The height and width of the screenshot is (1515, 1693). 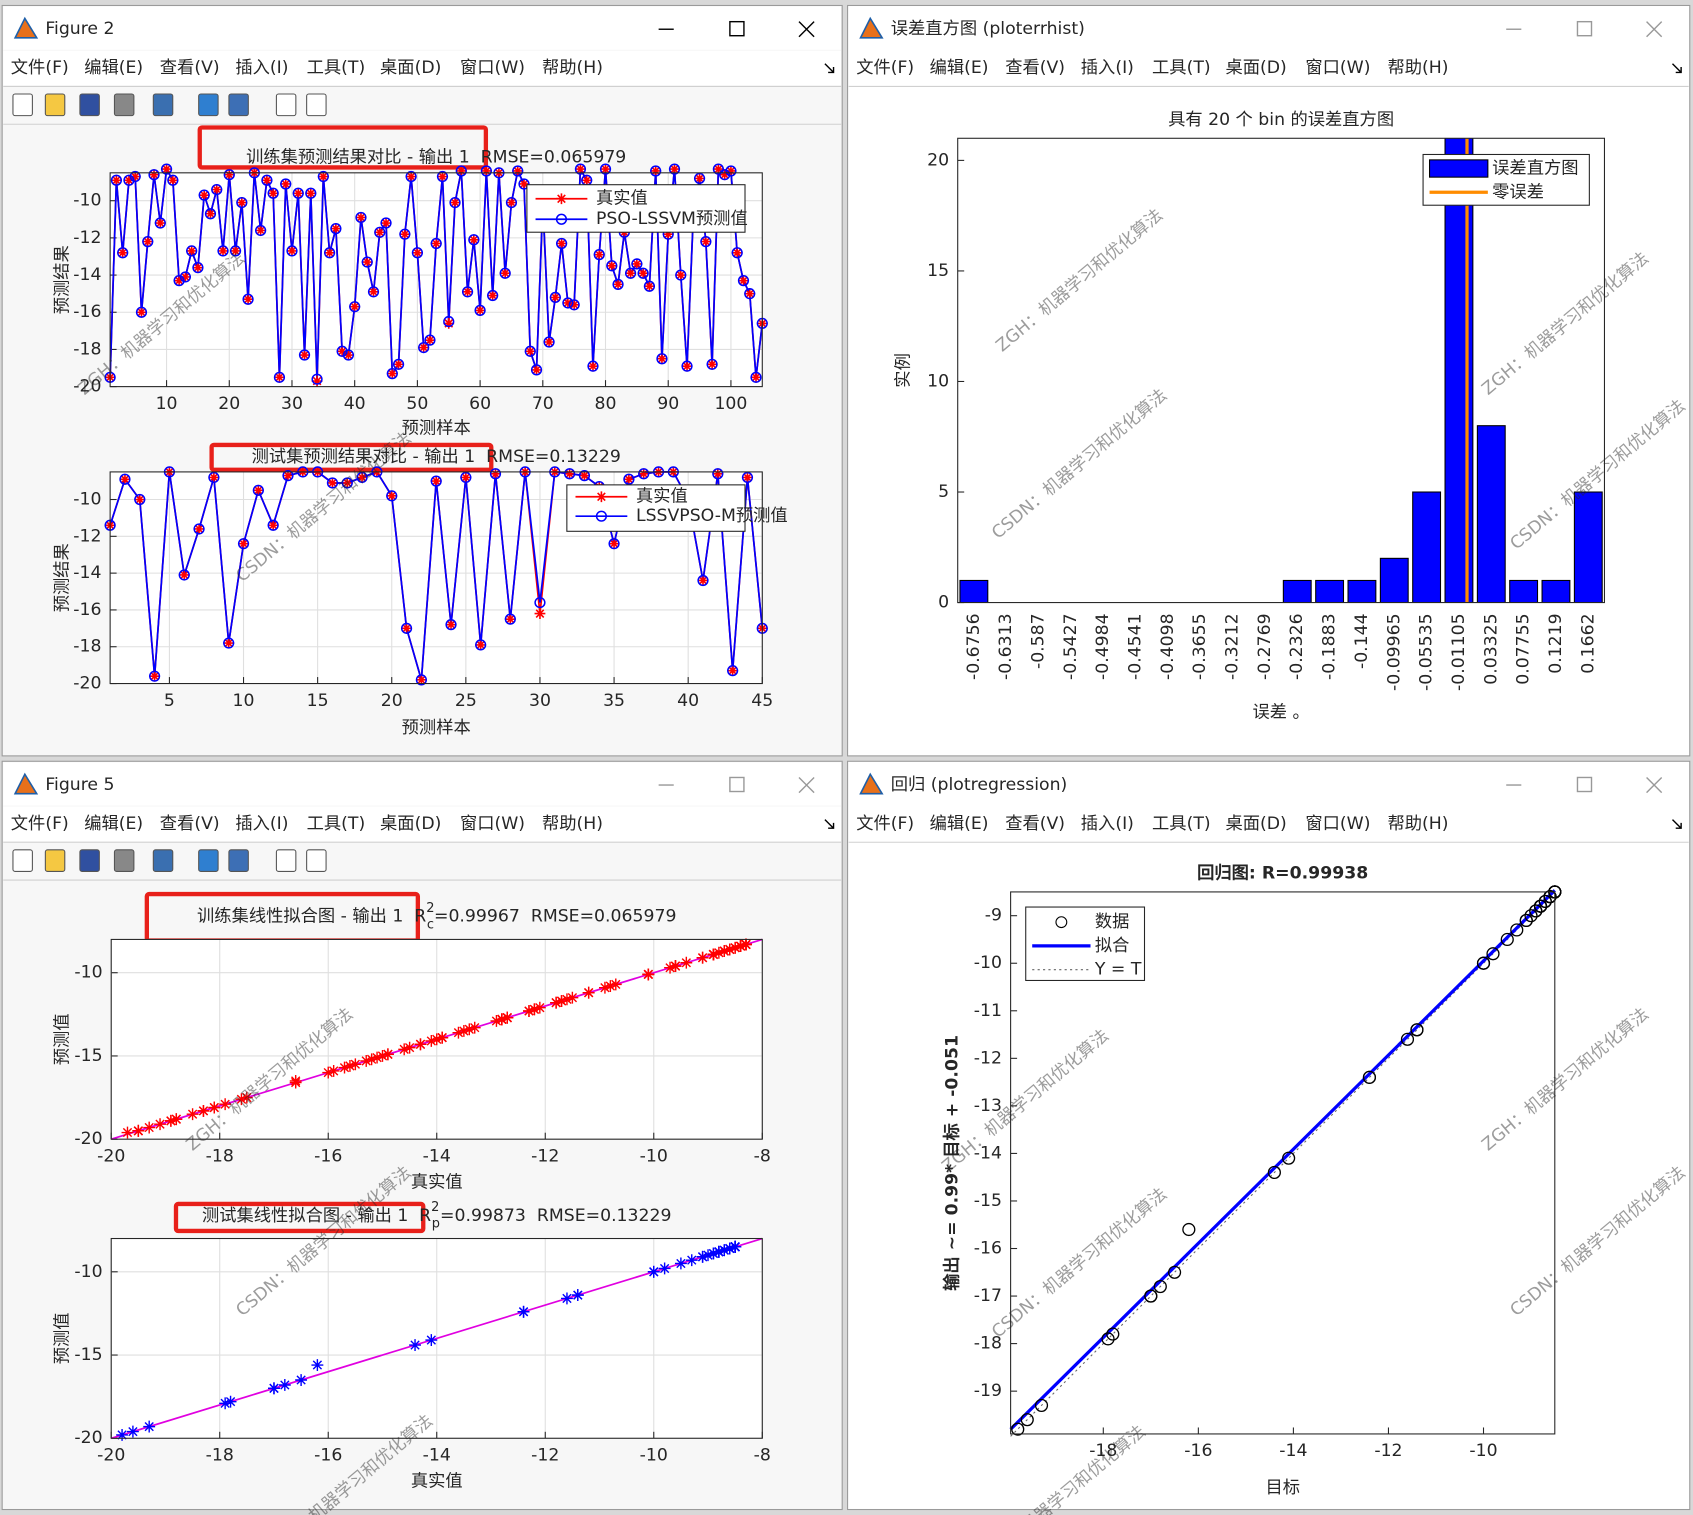 I want to click on menu-bar, so click(x=422, y=824).